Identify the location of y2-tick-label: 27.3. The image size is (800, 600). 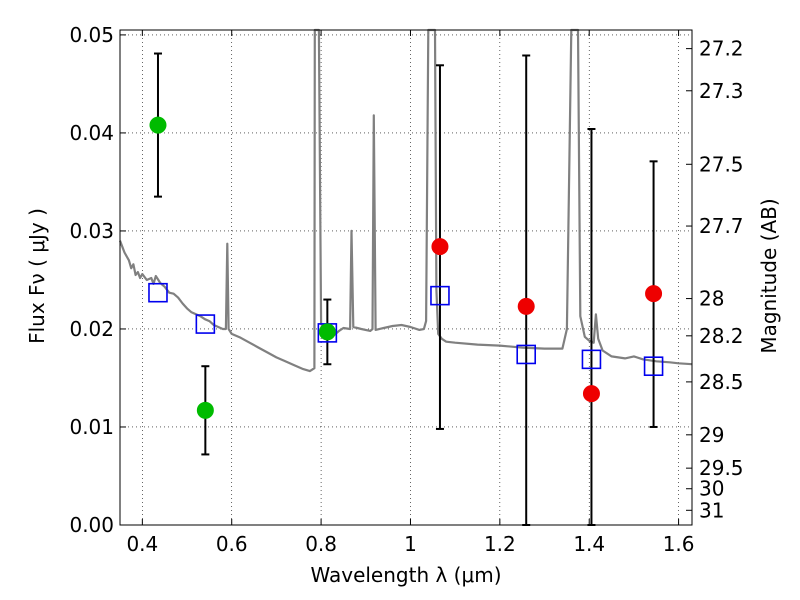
(721, 91).